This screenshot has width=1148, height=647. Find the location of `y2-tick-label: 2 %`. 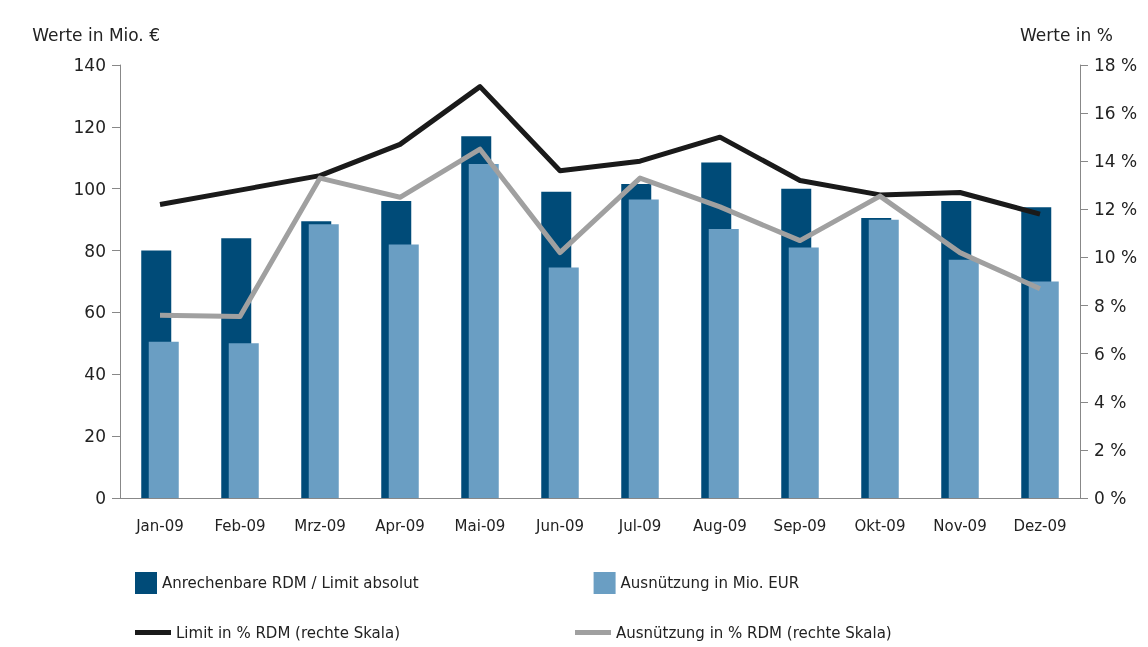

y2-tick-label: 2 % is located at coordinates (1110, 449).